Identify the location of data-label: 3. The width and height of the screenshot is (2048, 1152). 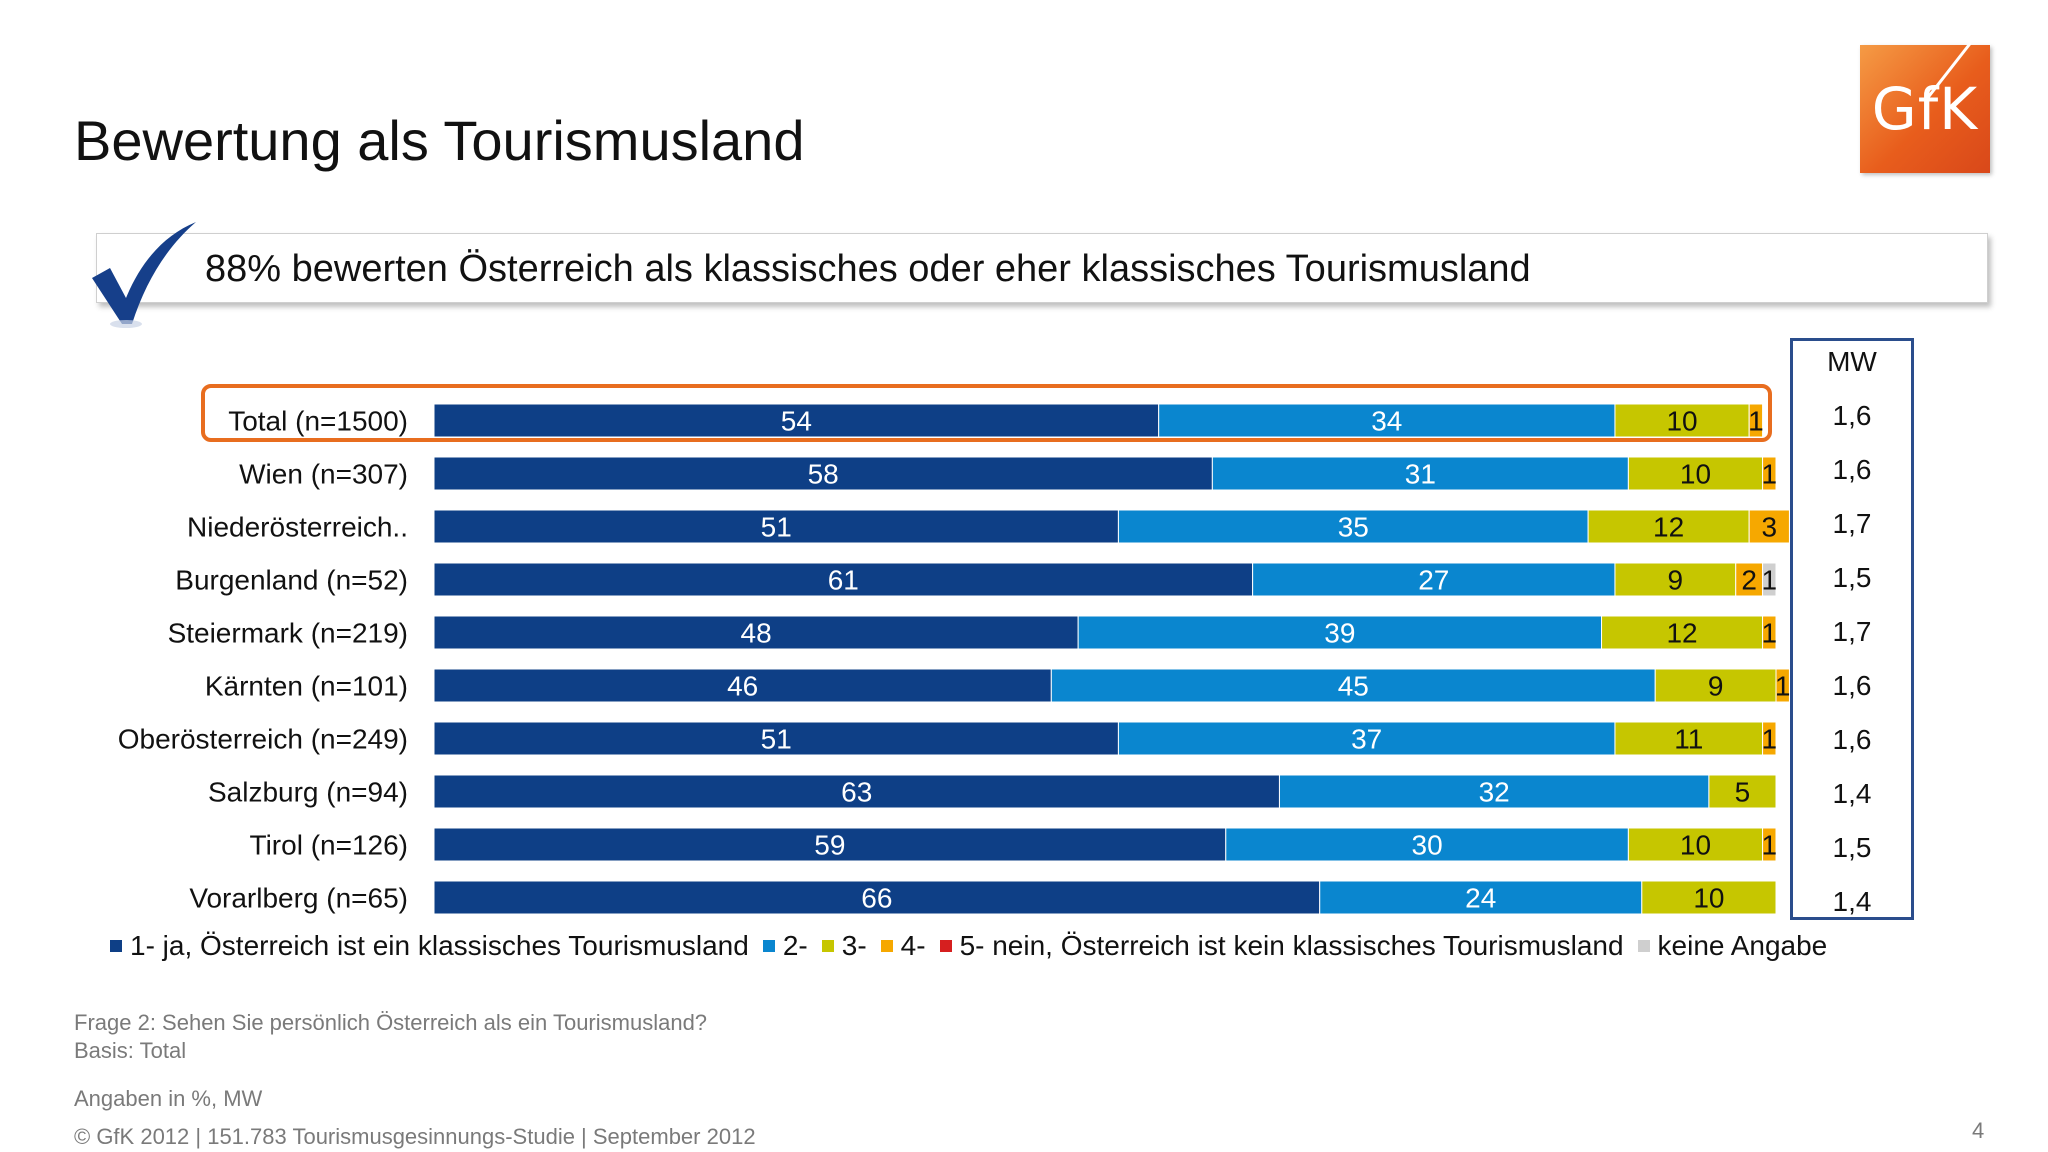
(1770, 527).